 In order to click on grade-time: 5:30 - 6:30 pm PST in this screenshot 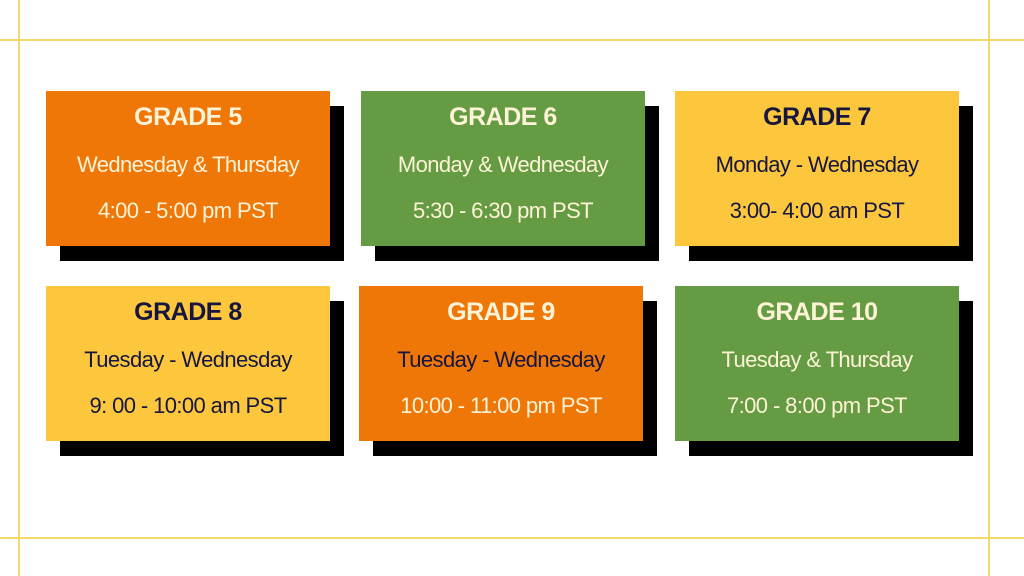, I will do `click(503, 210)`.